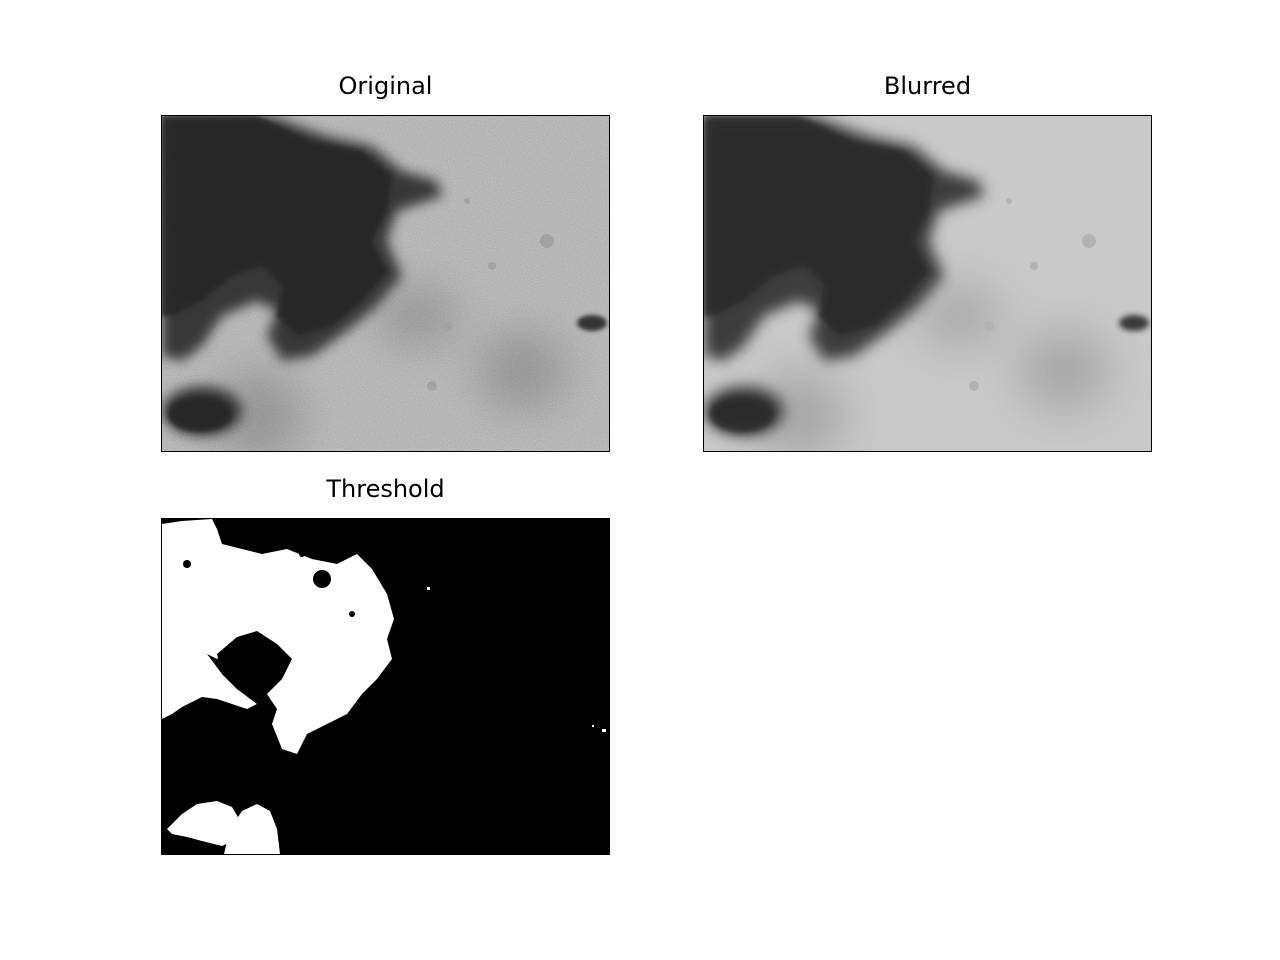  Describe the element at coordinates (385, 283) in the screenshot. I see `original-image` at that location.